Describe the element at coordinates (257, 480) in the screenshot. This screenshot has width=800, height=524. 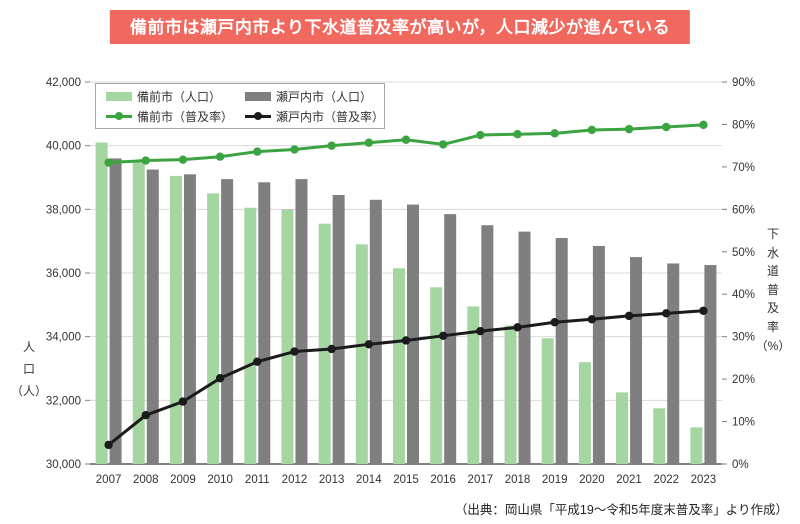
I see `svg-text: 2011` at that location.